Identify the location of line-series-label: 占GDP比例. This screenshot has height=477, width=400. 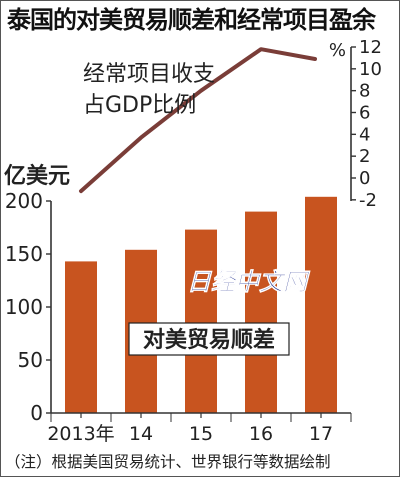
(139, 105).